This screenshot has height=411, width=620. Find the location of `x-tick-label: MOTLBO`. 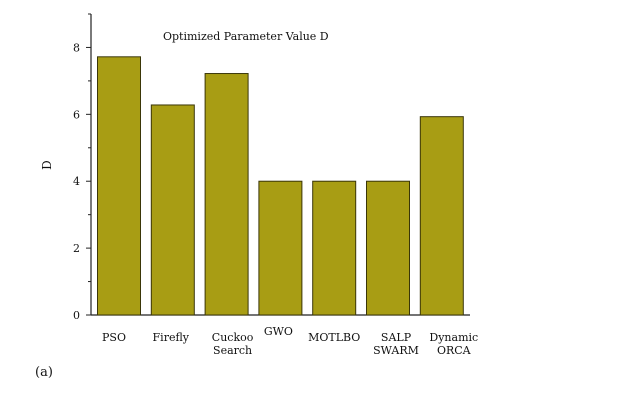

x-tick-label: MOTLBO is located at coordinates (334, 337).